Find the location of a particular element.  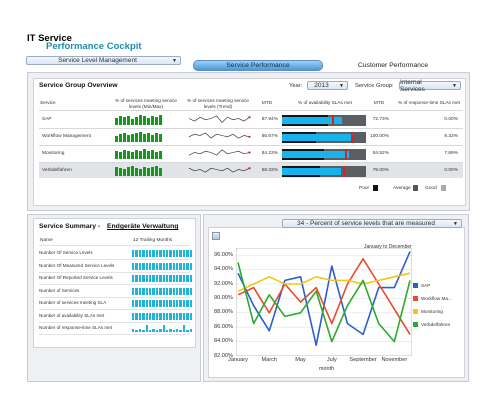

x-tick-label: July is located at coordinates (331, 360).